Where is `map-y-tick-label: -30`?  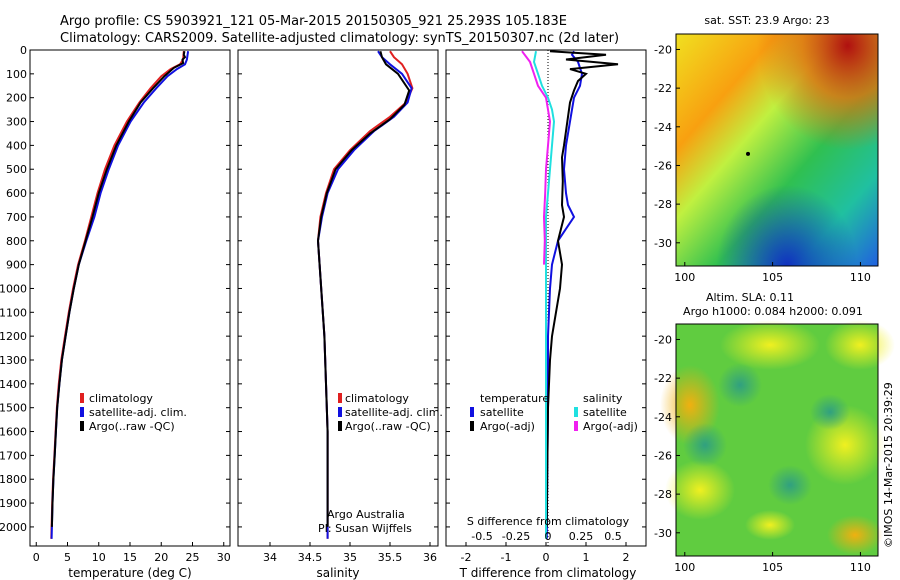
map-y-tick-label: -30 is located at coordinates (663, 533).